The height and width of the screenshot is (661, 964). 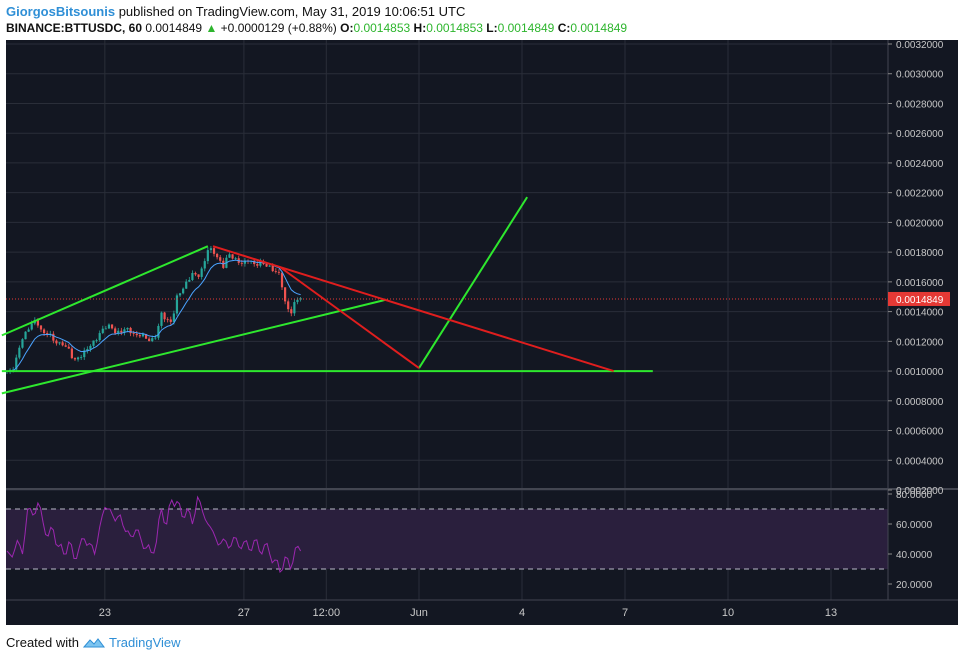 What do you see at coordinates (920, 461) in the screenshot?
I see `price-tick-label: 0.0004000` at bounding box center [920, 461].